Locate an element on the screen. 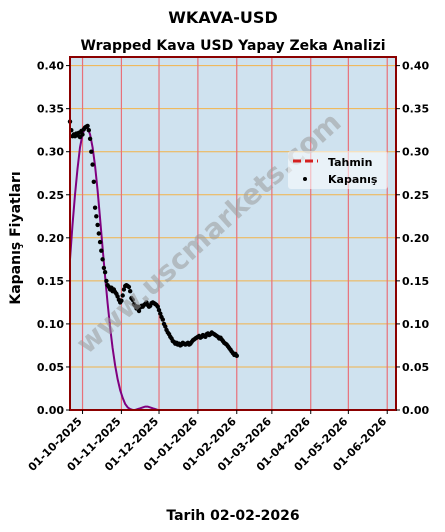  y-tick-label-left: 0.20 is located at coordinates (50, 238).